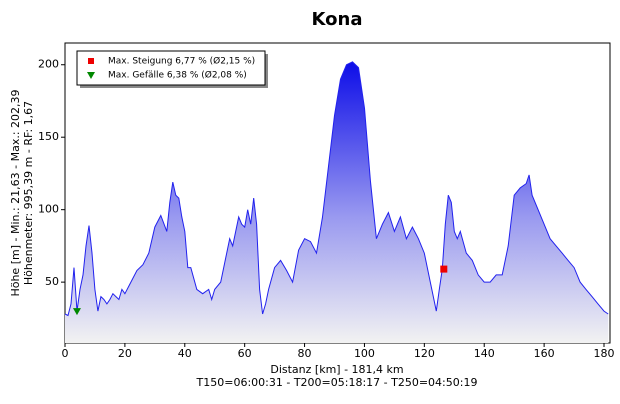  I want to click on x-tick-label: 80, so click(305, 353).